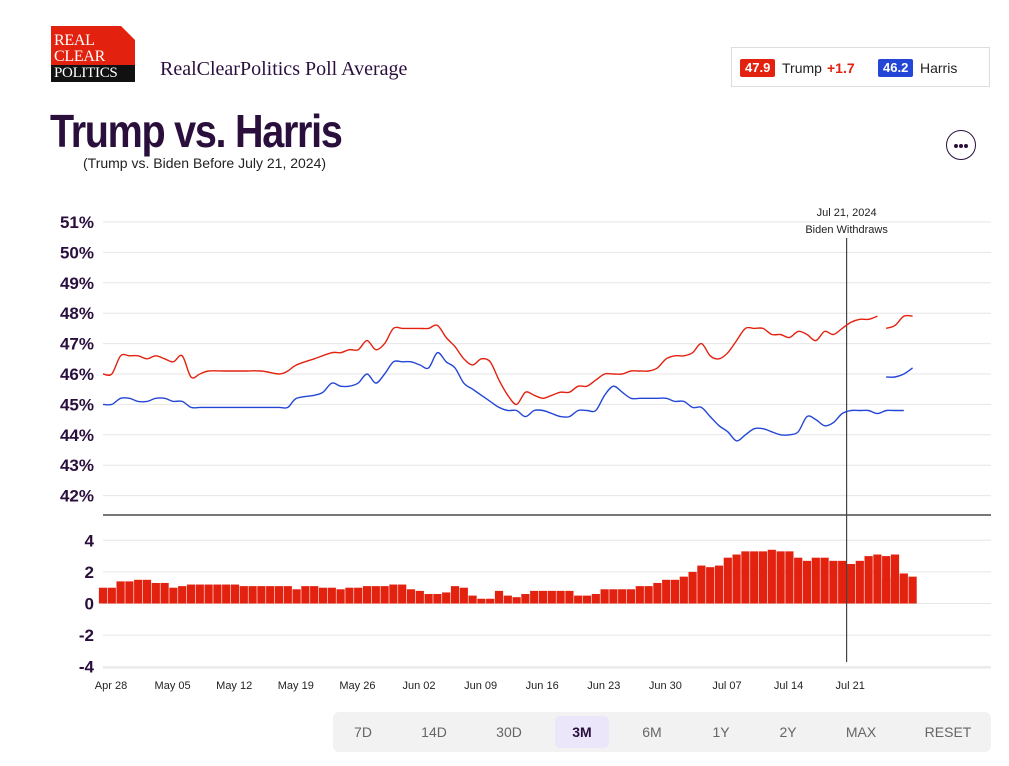 This screenshot has height=766, width=1009. I want to click on annotation-date: Jul 21, 2024, so click(847, 213).